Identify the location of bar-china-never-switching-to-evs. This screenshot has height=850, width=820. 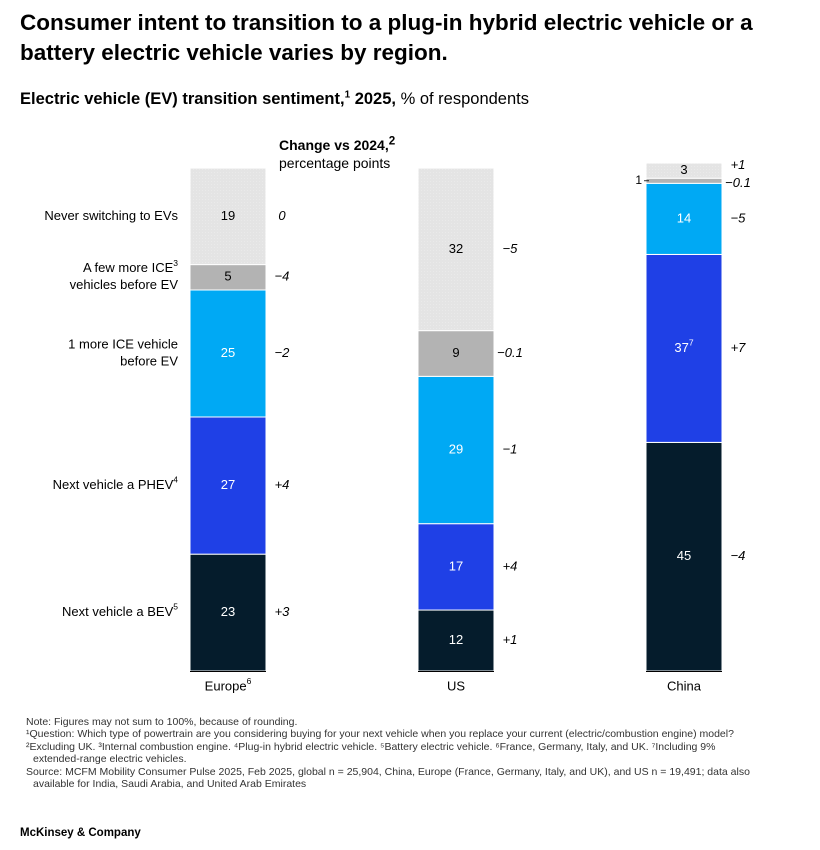
(684, 170).